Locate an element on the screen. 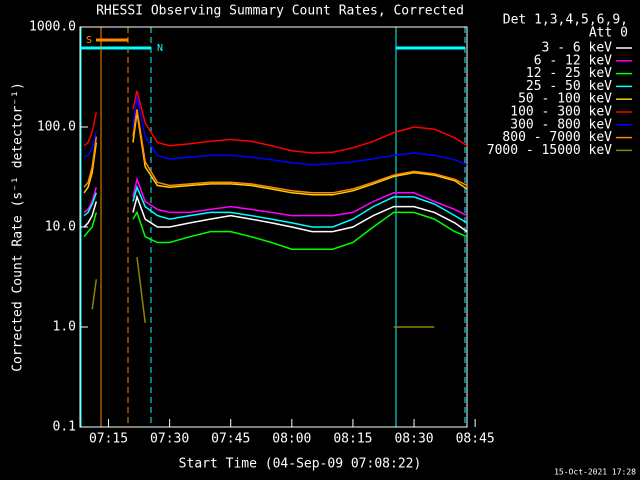 This screenshot has width=640, height=480. y-tick-label: 10.0 is located at coordinates (60, 227).